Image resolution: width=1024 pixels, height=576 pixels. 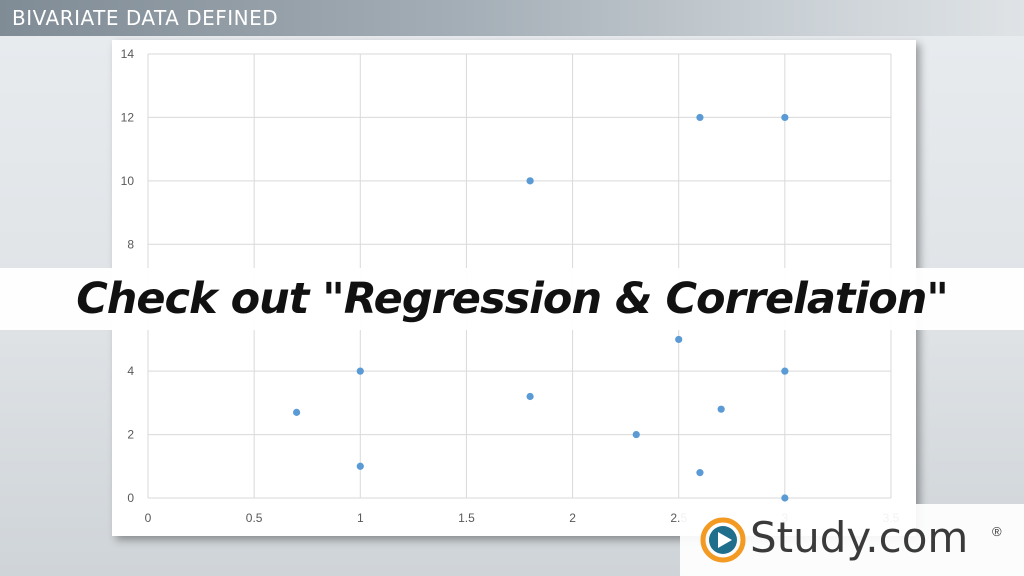 I want to click on caption-text: Check out "Regression & Correlation", so click(x=512, y=299).